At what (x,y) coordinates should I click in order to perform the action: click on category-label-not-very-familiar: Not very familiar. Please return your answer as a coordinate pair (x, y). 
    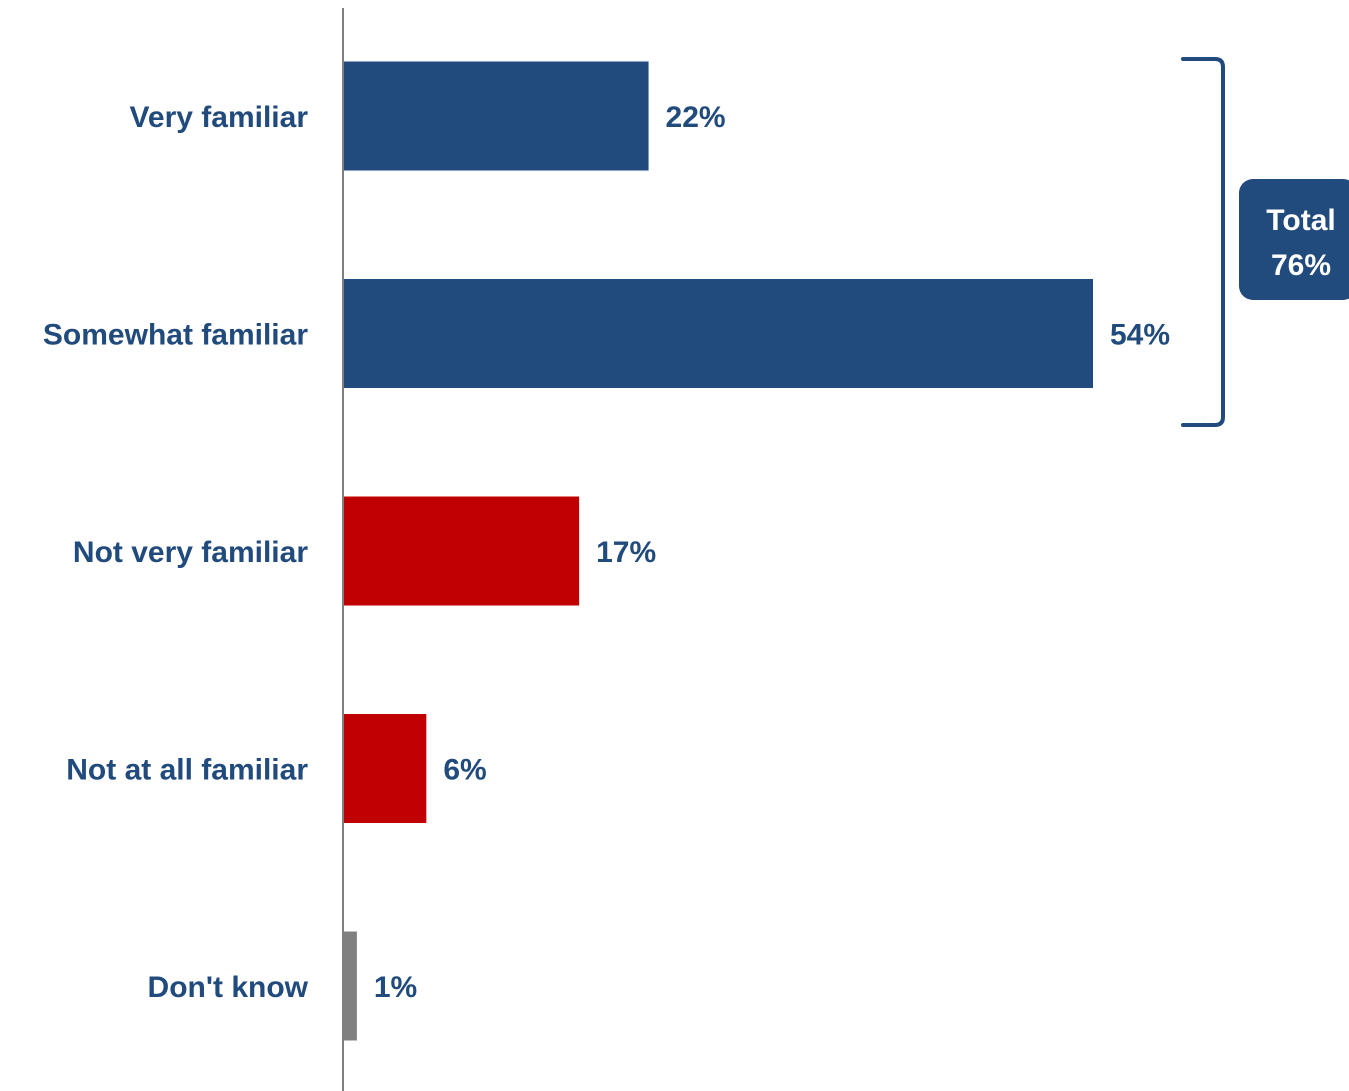
    Looking at the image, I should click on (190, 552).